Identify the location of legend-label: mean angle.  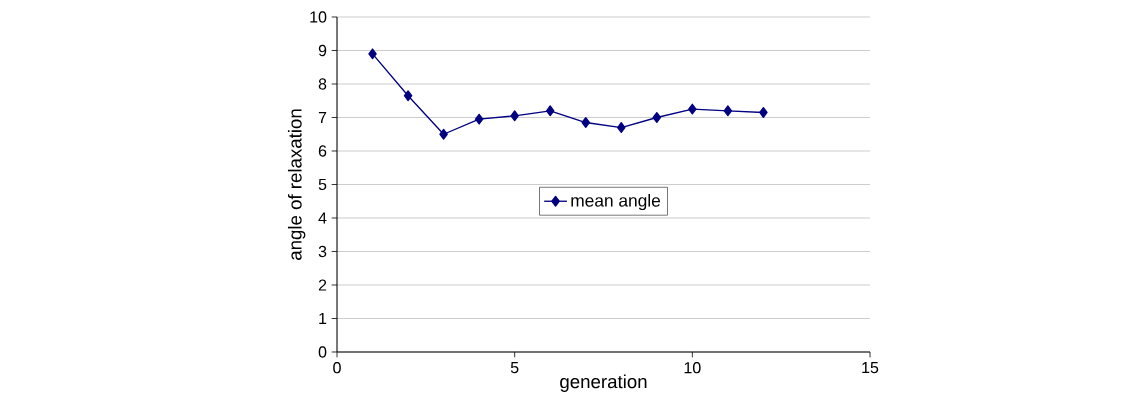
(616, 202).